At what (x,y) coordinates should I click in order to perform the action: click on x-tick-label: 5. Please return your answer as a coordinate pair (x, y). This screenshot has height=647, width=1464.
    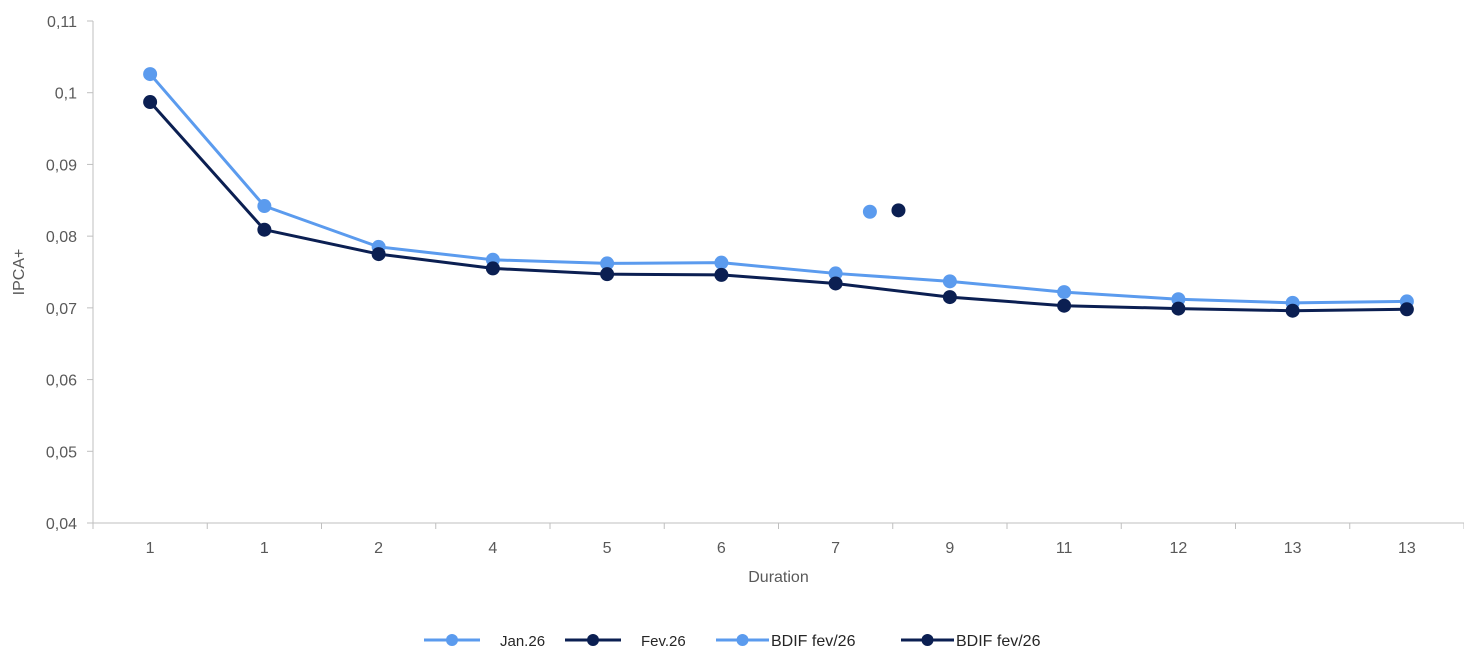
    Looking at the image, I should click on (607, 548).